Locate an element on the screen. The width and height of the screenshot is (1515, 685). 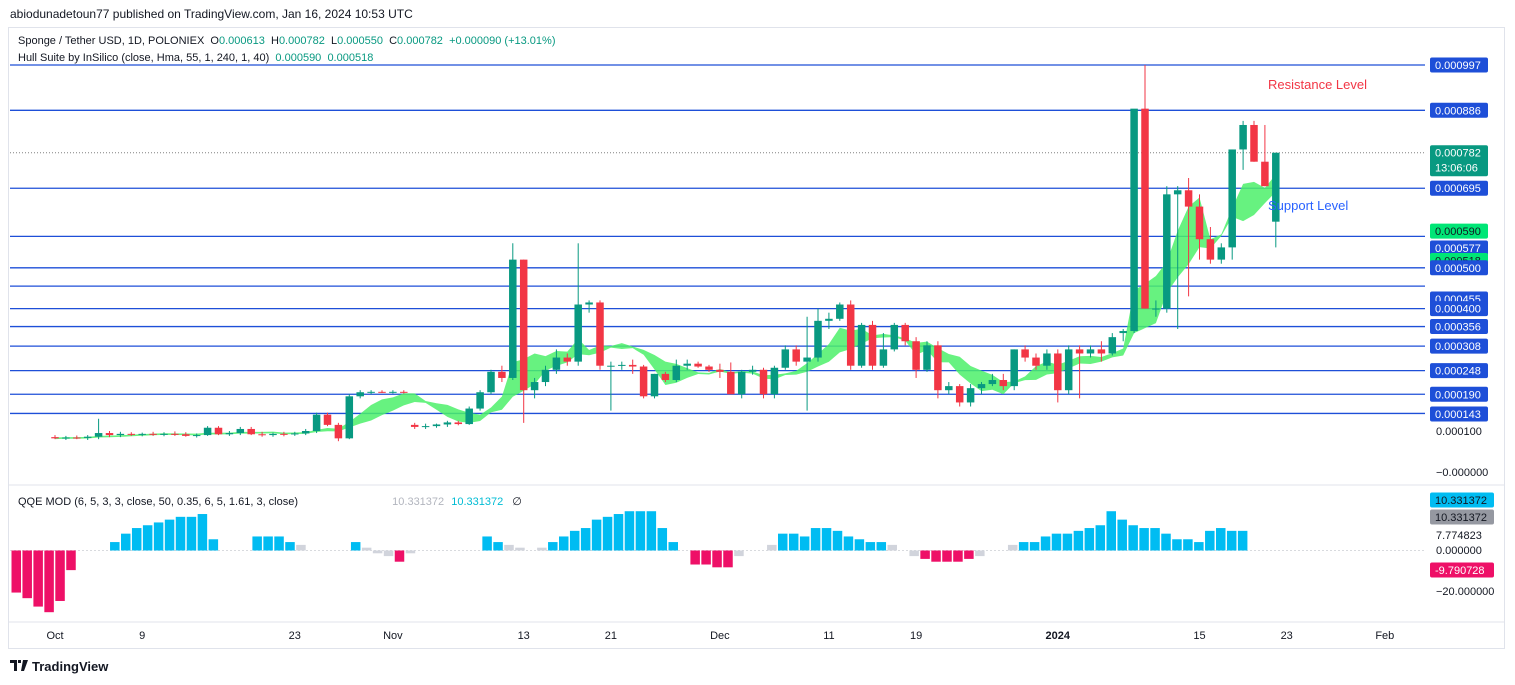
price-axis-label: 0.000356 is located at coordinates (1458, 328).